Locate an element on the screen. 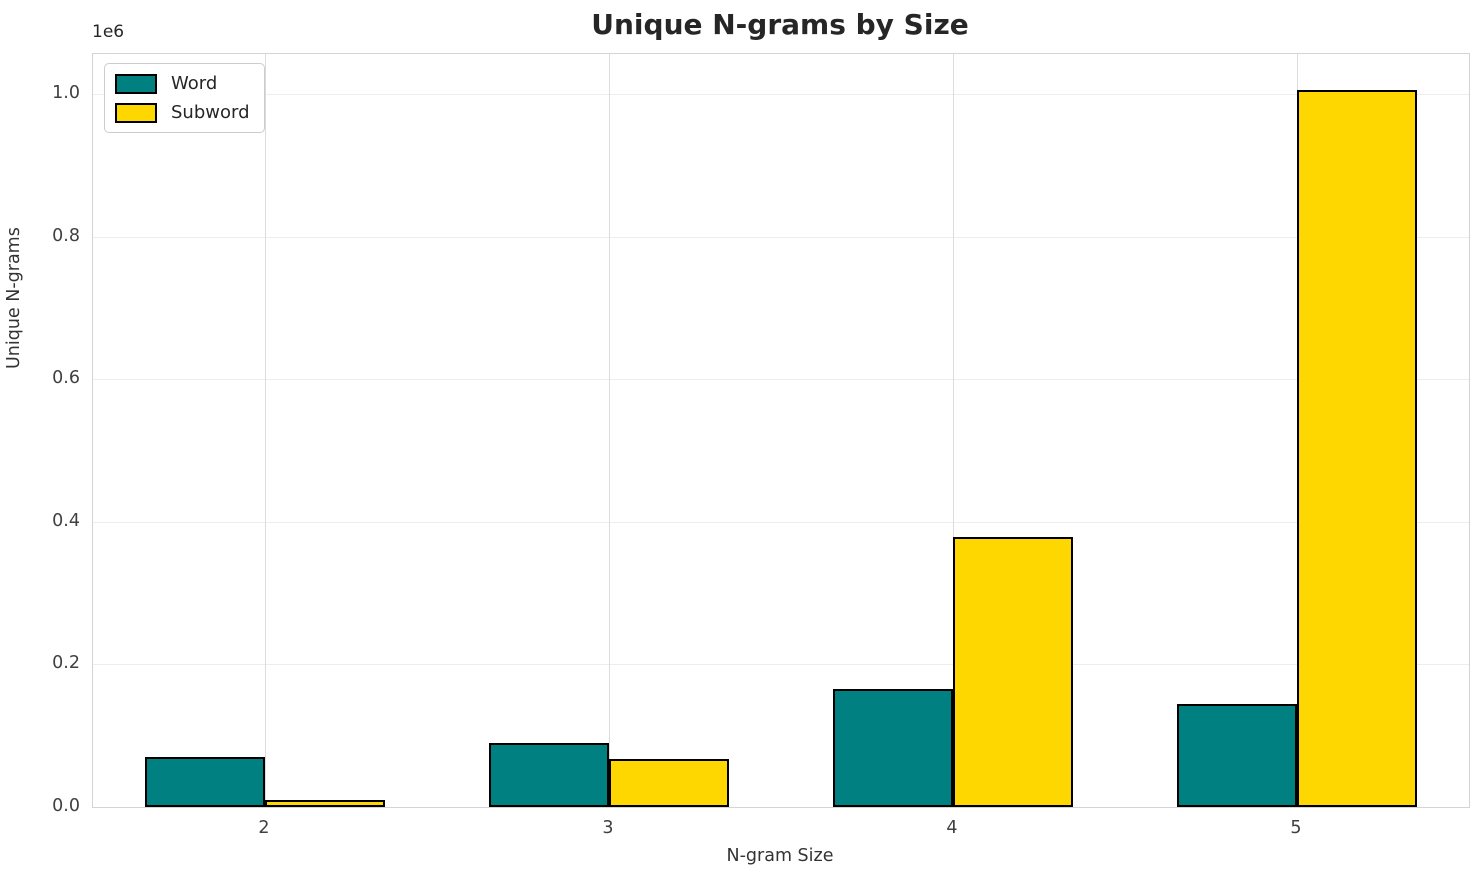 The image size is (1484, 885). y-axis-offset-label: 1e6 is located at coordinates (108, 32).